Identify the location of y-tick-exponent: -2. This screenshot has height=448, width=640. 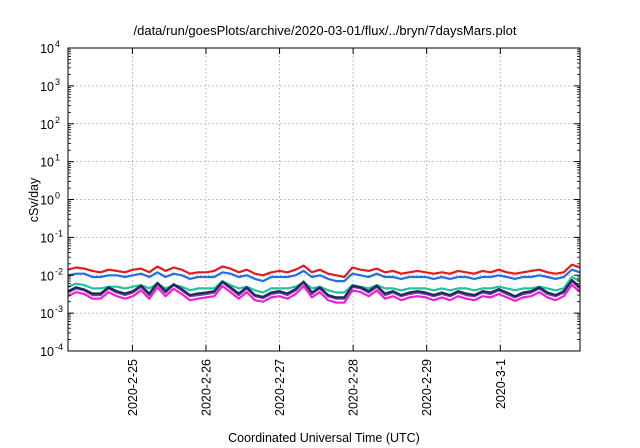
(59, 271).